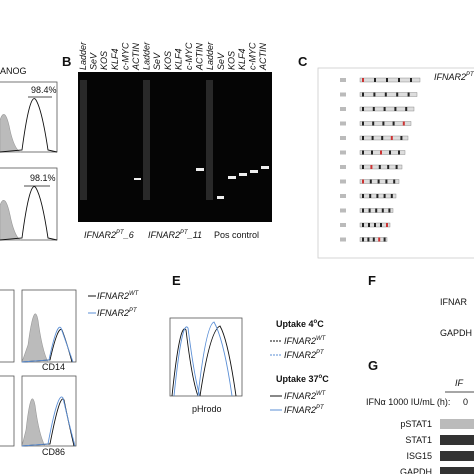 The height and width of the screenshot is (474, 474). I want to click on gel, so click(175, 147).